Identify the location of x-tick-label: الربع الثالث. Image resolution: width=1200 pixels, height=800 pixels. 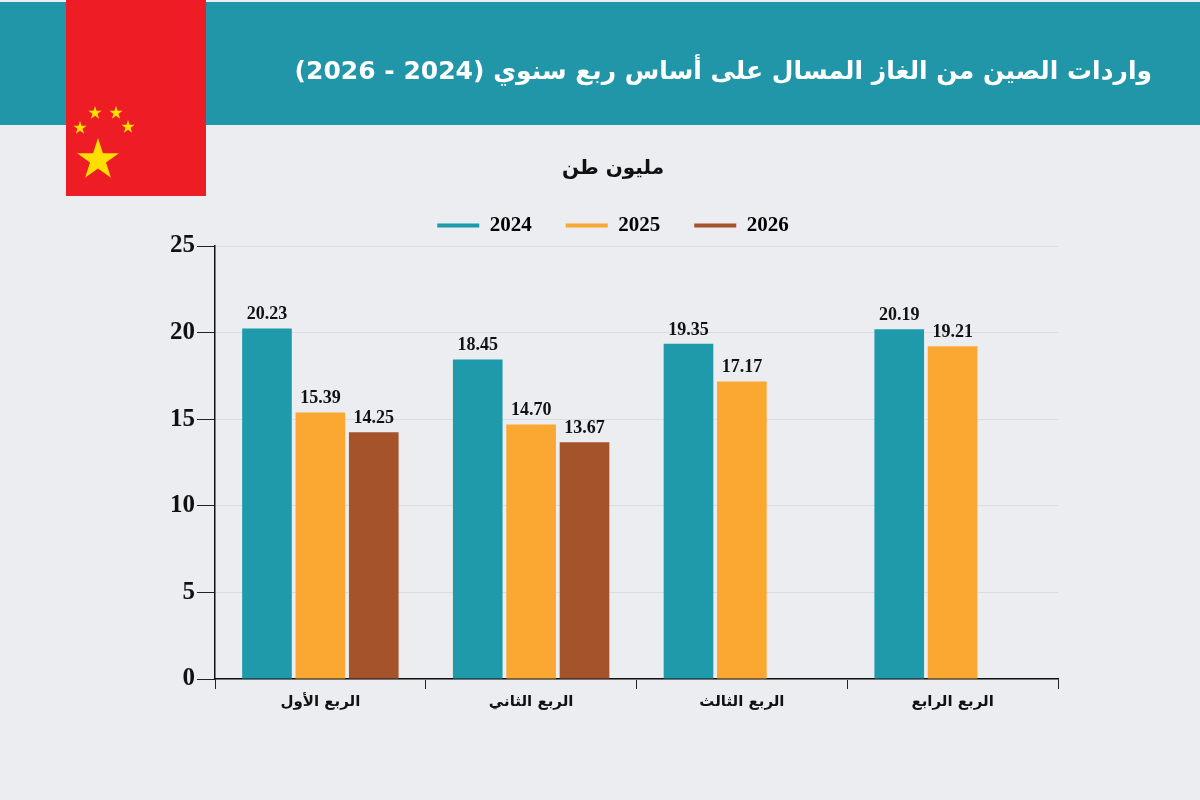
(742, 700).